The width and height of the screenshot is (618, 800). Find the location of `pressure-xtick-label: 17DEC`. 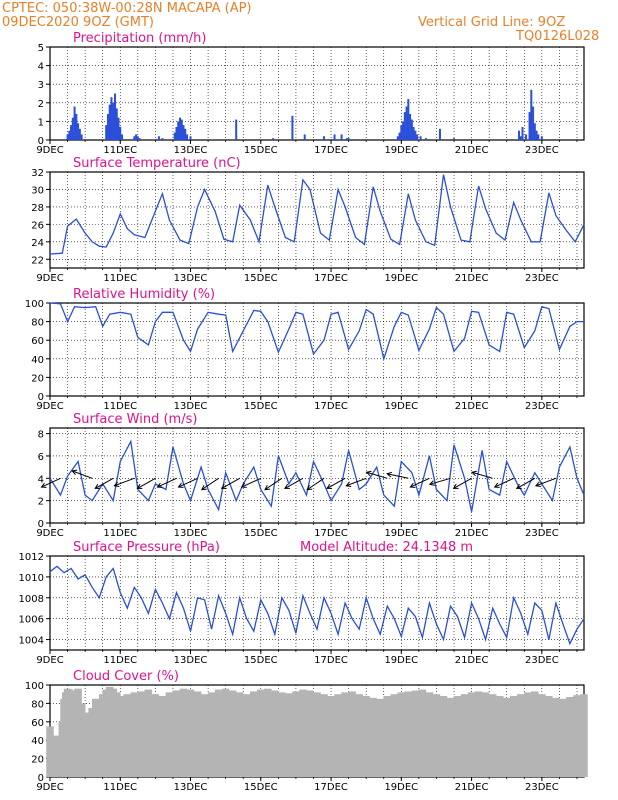

pressure-xtick-label: 17DEC is located at coordinates (331, 660).